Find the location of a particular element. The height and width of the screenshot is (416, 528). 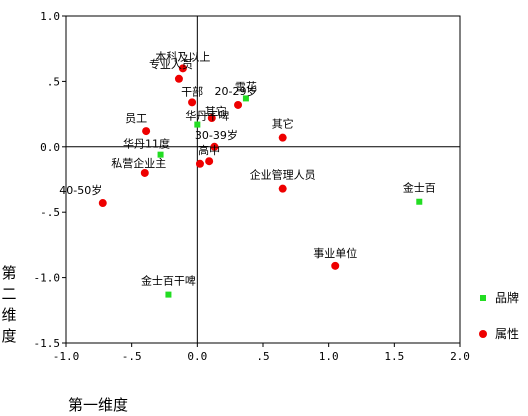

y-tick-label: .5 is located at coordinates (53, 81).